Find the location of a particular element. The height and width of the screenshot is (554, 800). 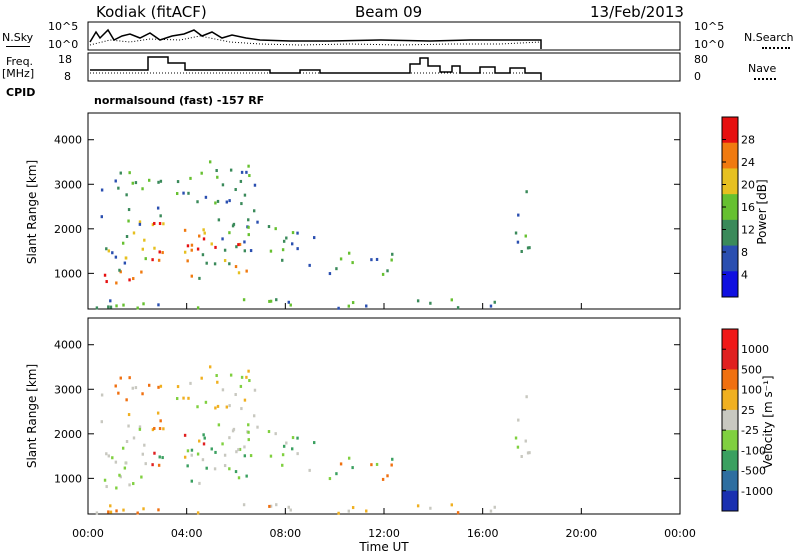

y-tick-label: 4000 is located at coordinates (68, 345).